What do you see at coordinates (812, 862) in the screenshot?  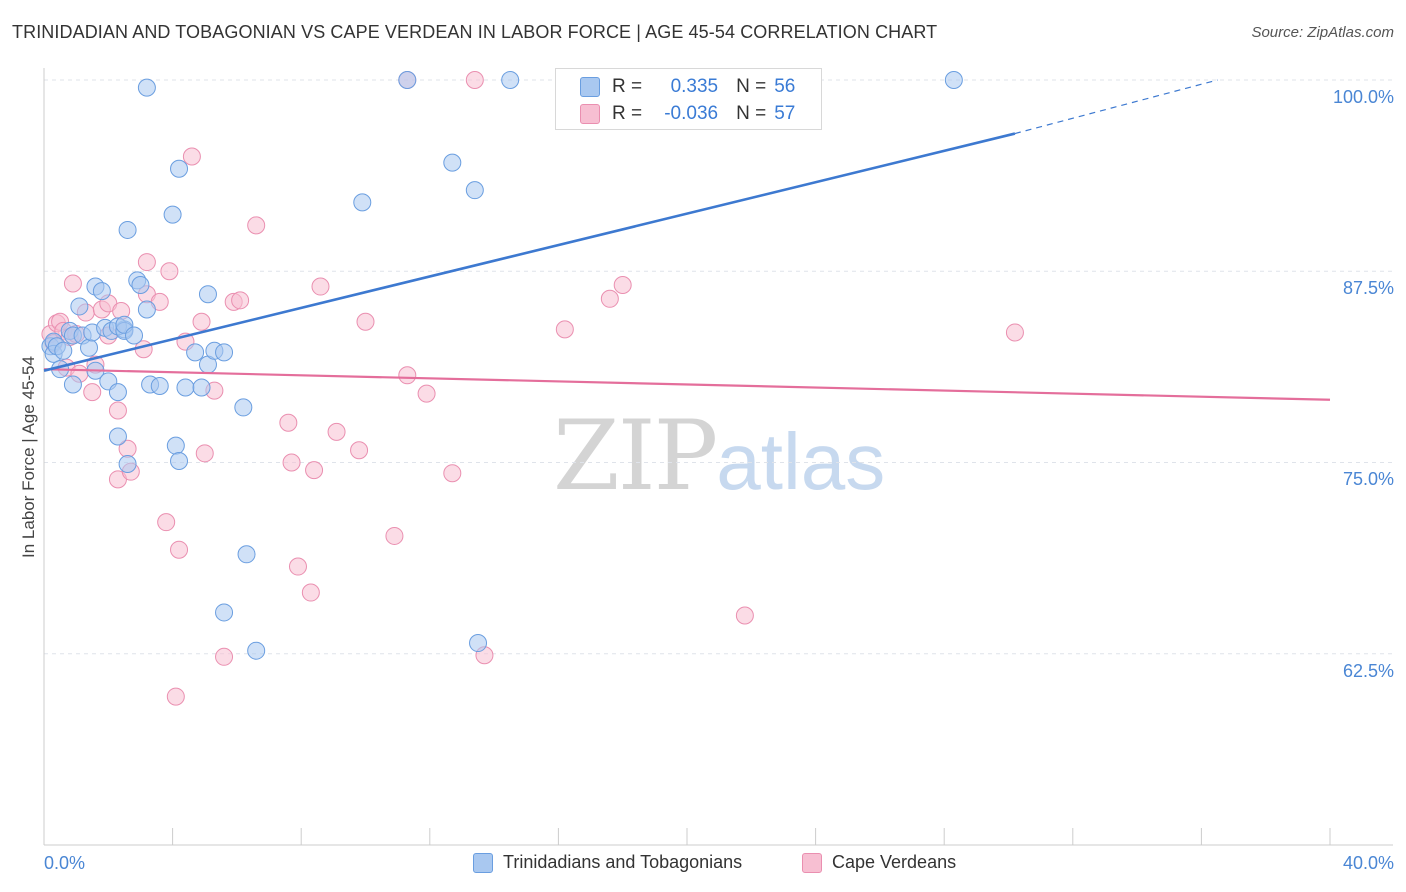 I see `pink-legend-swatch-icon` at bounding box center [812, 862].